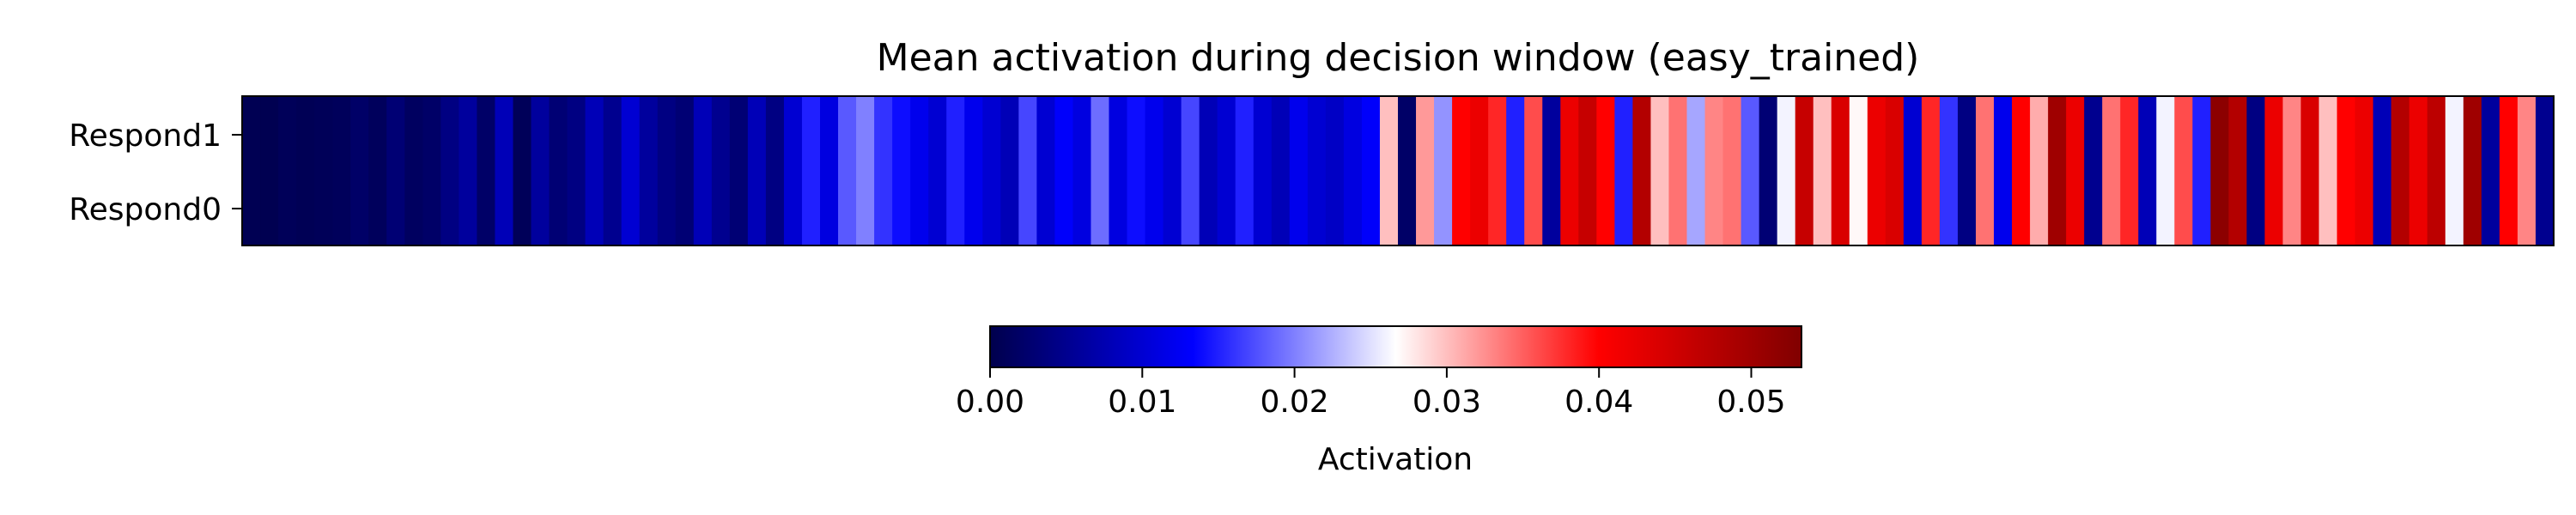  What do you see at coordinates (145, 136) in the screenshot?
I see `y-tick-label-respond1: Respond1` at bounding box center [145, 136].